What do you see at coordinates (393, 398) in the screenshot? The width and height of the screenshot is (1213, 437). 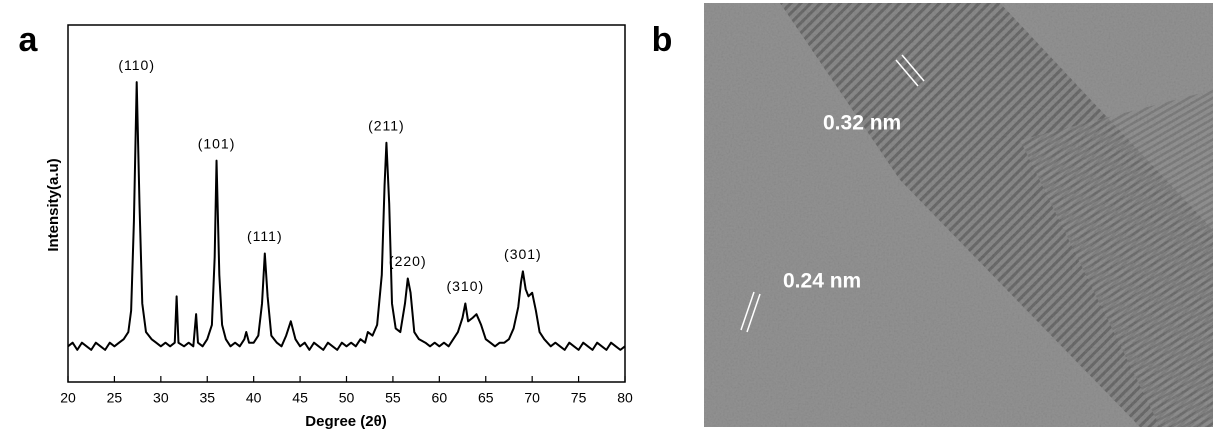 I see `x-tick-label: 55` at bounding box center [393, 398].